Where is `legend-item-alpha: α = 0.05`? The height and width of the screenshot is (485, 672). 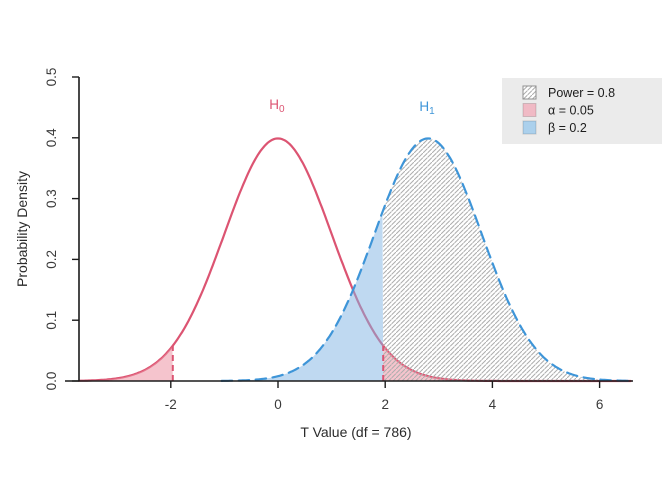 legend-item-alpha: α = 0.05 is located at coordinates (558, 110).